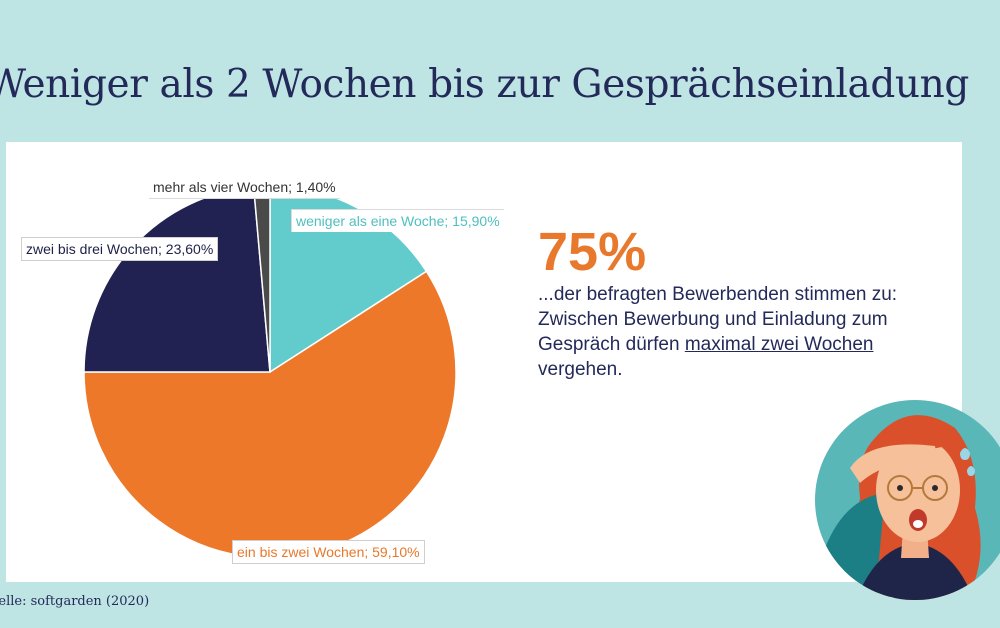 Image resolution: width=1000 pixels, height=628 pixels. What do you see at coordinates (120, 249) in the screenshot?
I see `slice-label-zwei-bis-drei-wochen: zwei bis drei Wochen; 23,60%` at bounding box center [120, 249].